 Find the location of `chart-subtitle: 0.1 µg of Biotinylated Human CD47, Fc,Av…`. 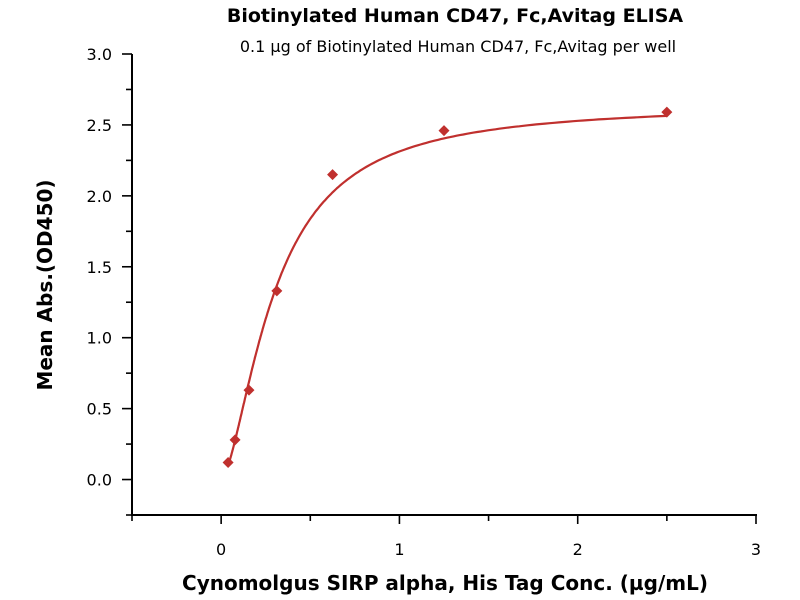

chart-subtitle: 0.1 µg of Biotinylated Human CD47, Fc,Av… is located at coordinates (458, 46).